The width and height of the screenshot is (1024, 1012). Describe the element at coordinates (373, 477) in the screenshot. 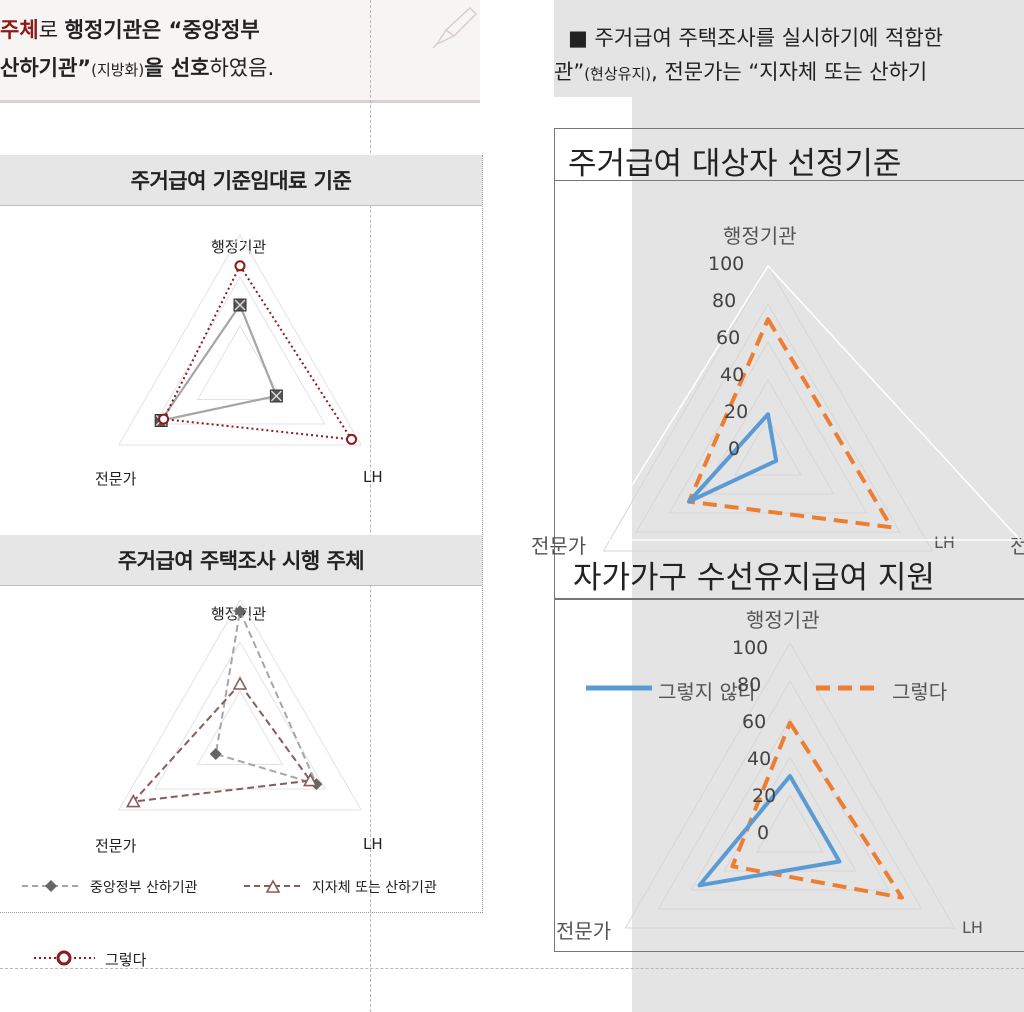

I see `left-chart1-axis-right: LH` at that location.